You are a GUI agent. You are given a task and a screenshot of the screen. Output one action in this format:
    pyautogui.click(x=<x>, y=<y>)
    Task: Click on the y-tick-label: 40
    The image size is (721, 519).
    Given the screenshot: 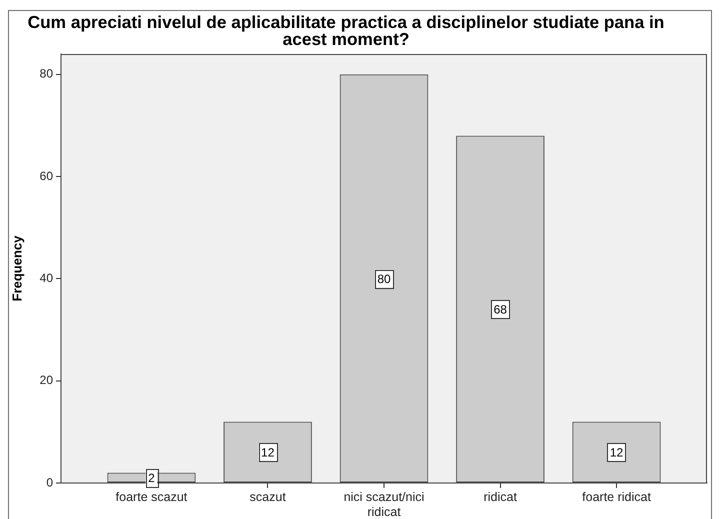 What is the action you would take?
    pyautogui.click(x=47, y=278)
    